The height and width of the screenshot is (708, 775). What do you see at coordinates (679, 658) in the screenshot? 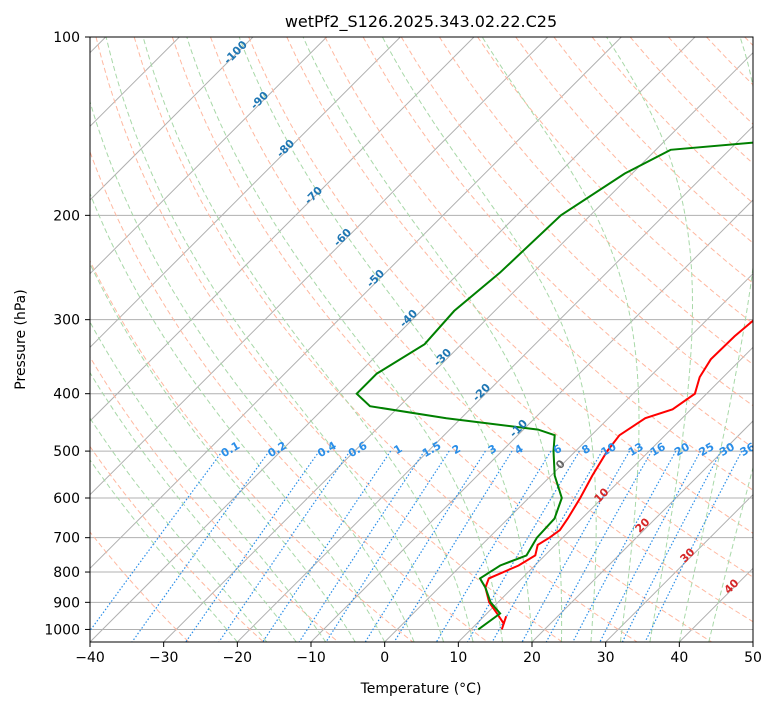
I see `x-tick-label: 40` at bounding box center [679, 658].